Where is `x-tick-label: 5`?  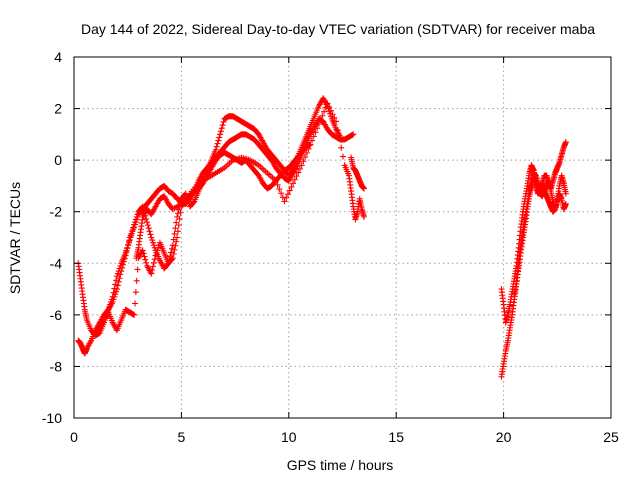 x-tick-label: 5 is located at coordinates (182, 437).